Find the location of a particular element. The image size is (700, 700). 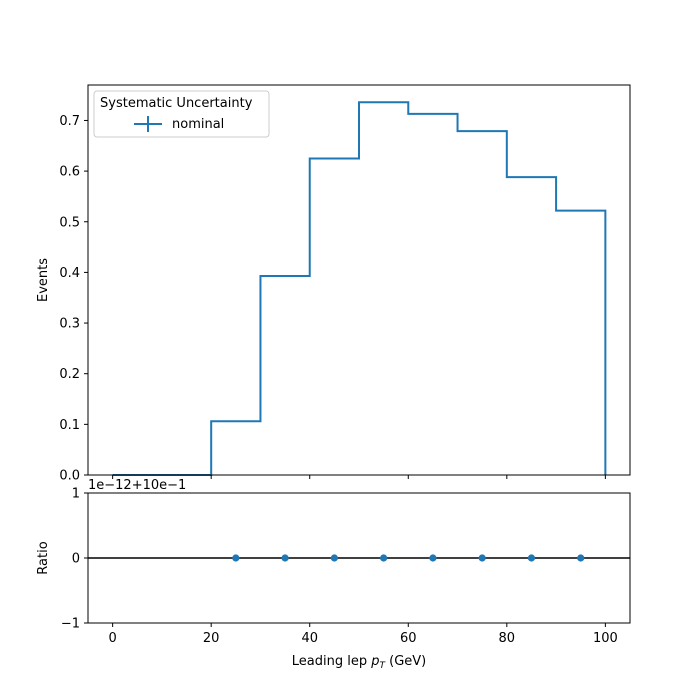

x-tick-label: 100 is located at coordinates (605, 638).